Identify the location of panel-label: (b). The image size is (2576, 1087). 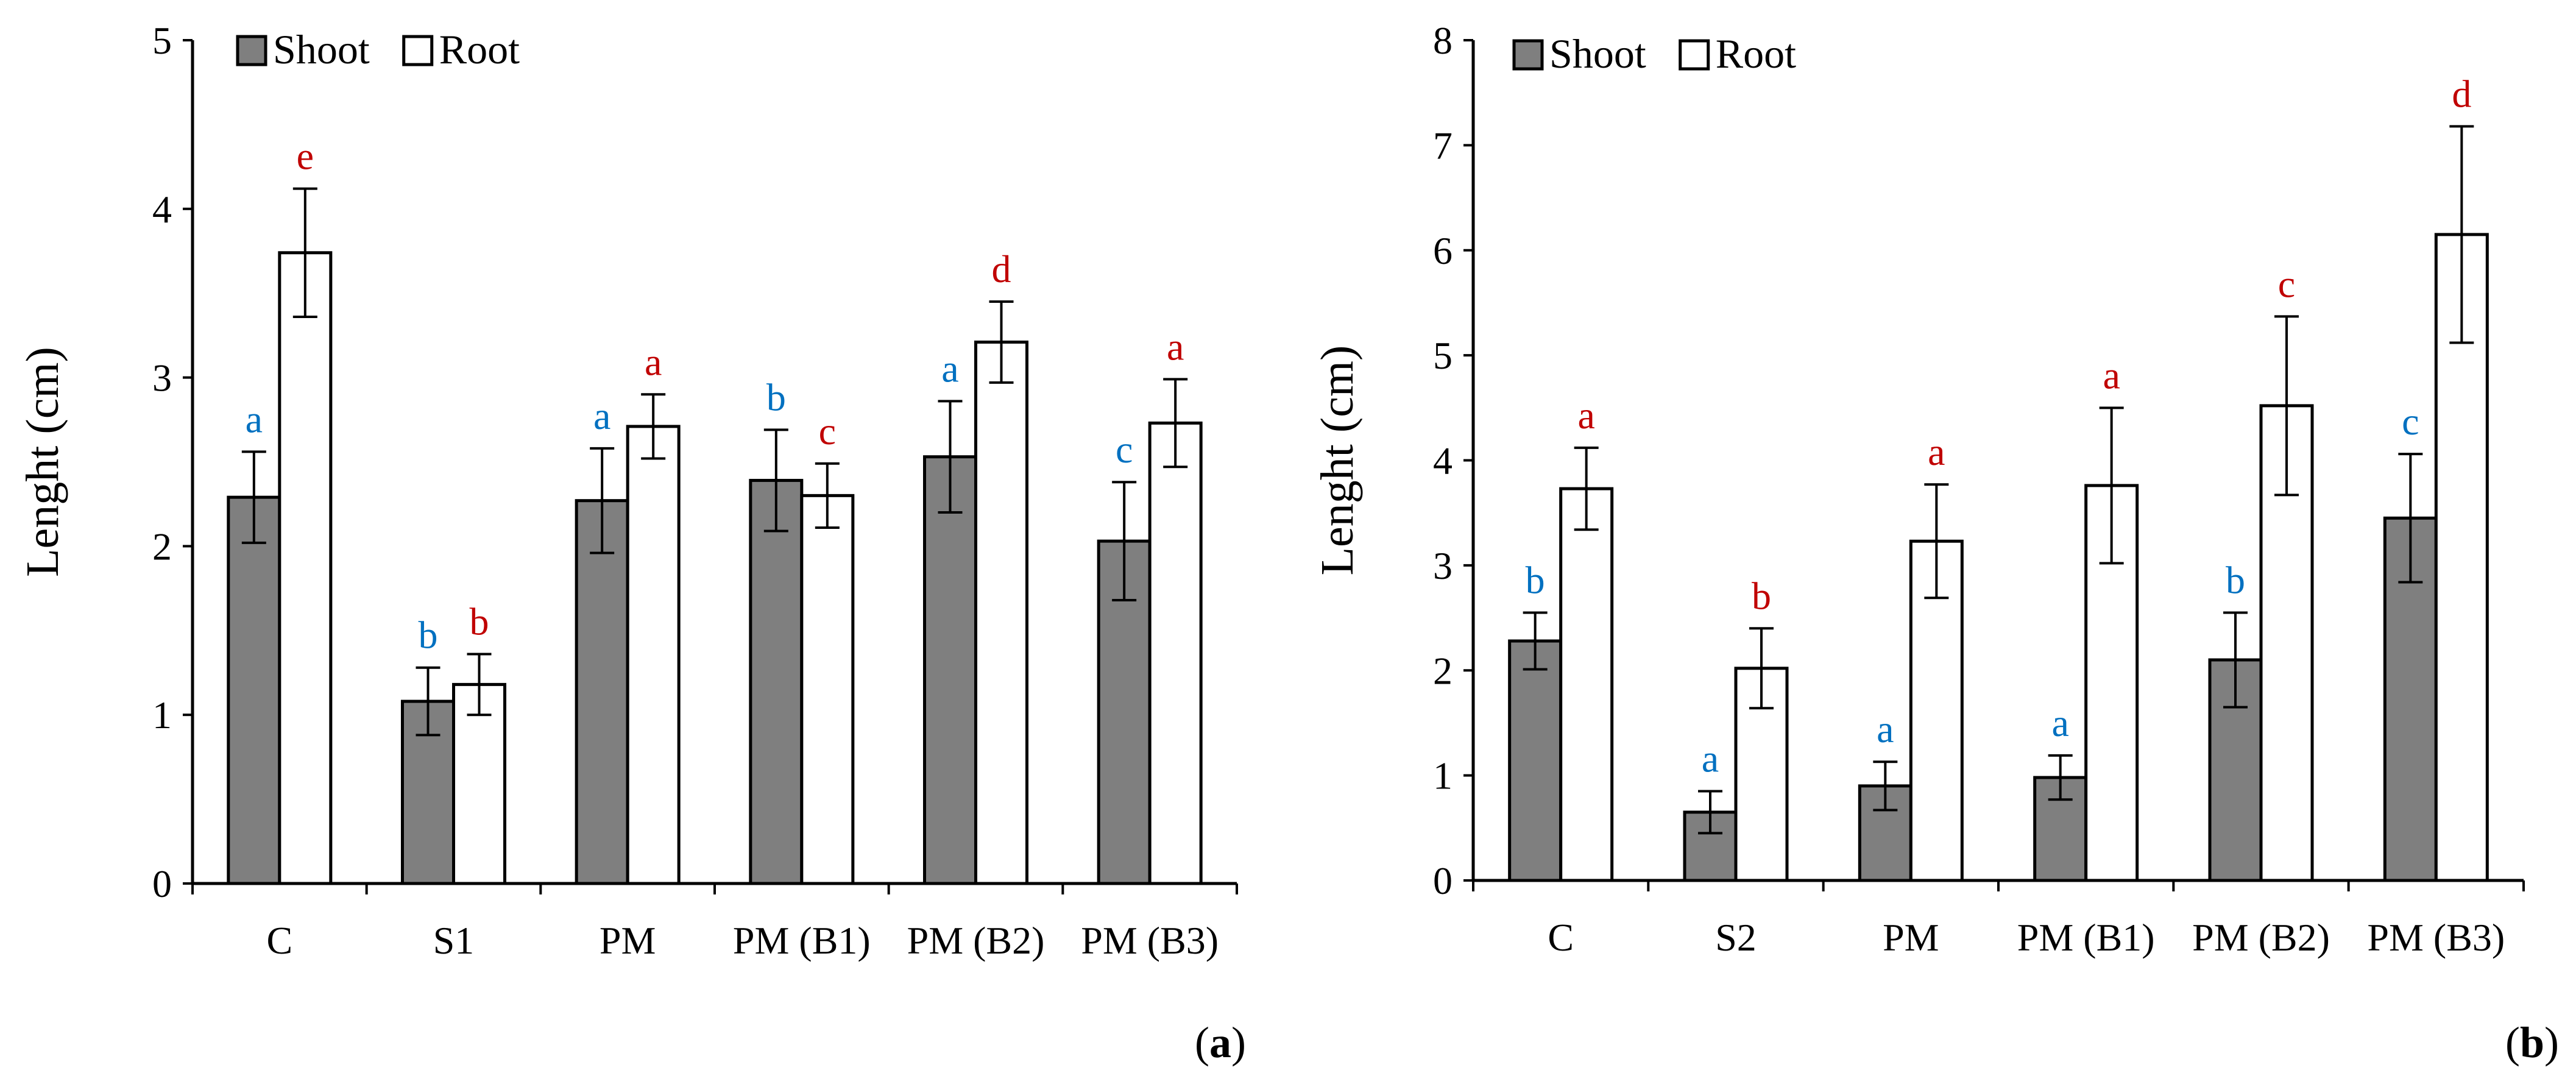
(2532, 1042).